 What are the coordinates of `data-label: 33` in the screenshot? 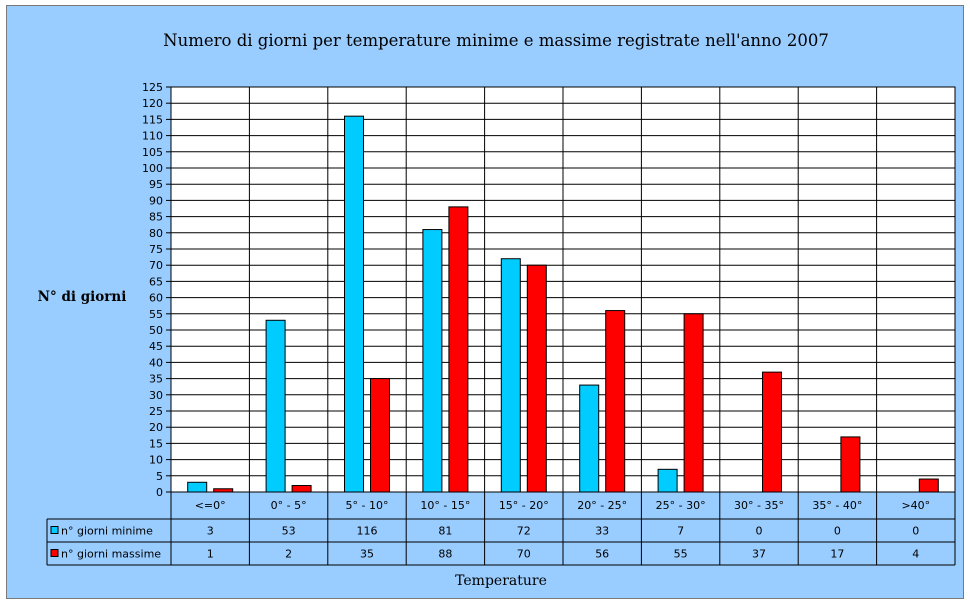 It's located at (602, 531).